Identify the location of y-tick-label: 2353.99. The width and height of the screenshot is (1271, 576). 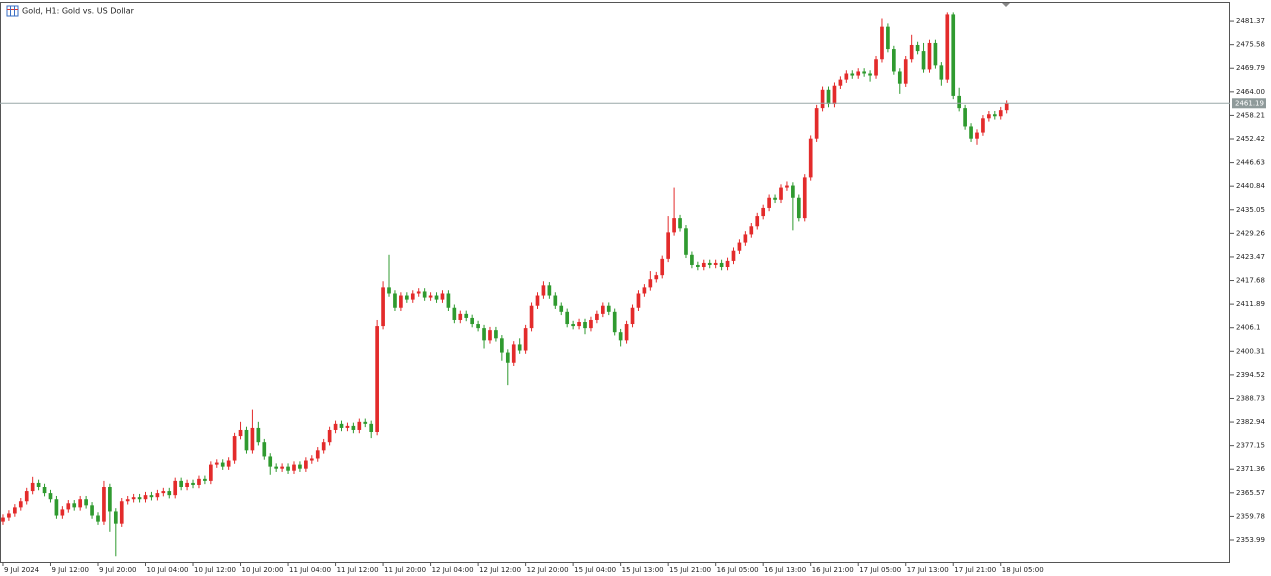
(1250, 540).